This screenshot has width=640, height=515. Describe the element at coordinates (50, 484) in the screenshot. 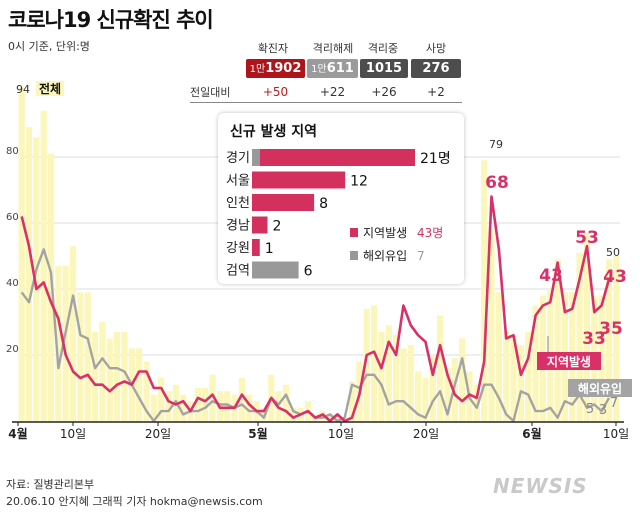

I see `source-note: 자료: 질병관리본부` at that location.